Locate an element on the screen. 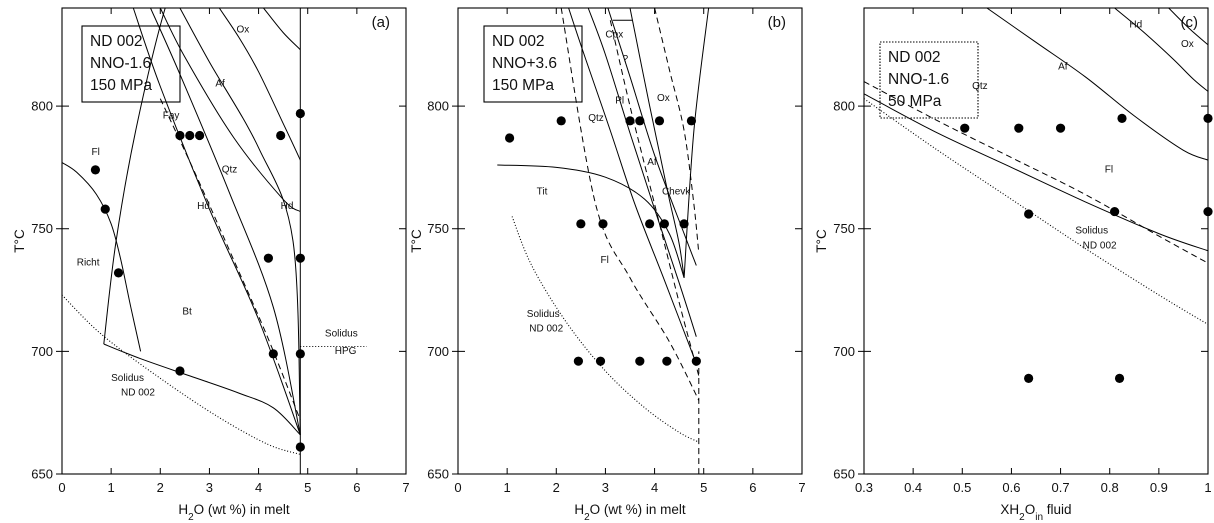 This screenshot has width=1214, height=523. phase-boundary-dotted is located at coordinates (1036, 211).